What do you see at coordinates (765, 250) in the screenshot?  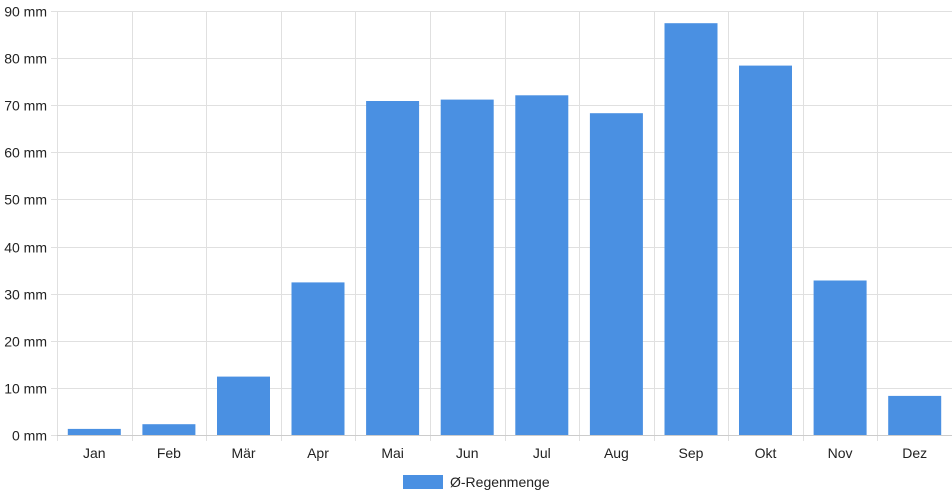 I see `bar-okt` at bounding box center [765, 250].